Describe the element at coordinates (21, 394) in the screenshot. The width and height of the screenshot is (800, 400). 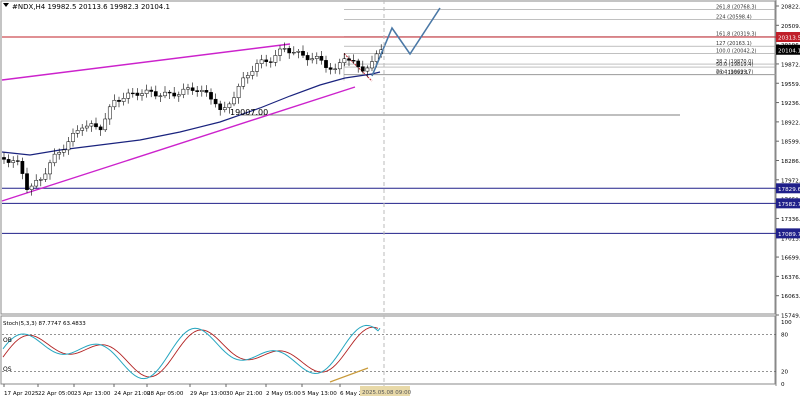
I see `time-tick-label: 17 Apr 2025` at that location.